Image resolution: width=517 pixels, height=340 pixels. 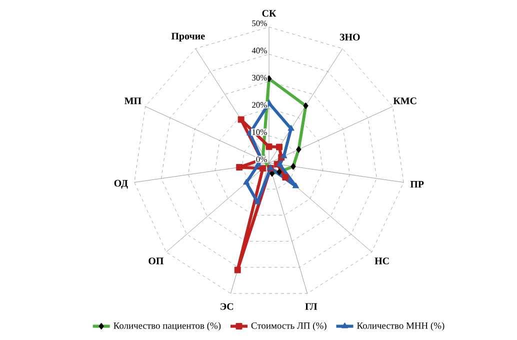 What do you see at coordinates (188, 37) in the screenshot?
I see `spoke-label: Прочие` at bounding box center [188, 37].